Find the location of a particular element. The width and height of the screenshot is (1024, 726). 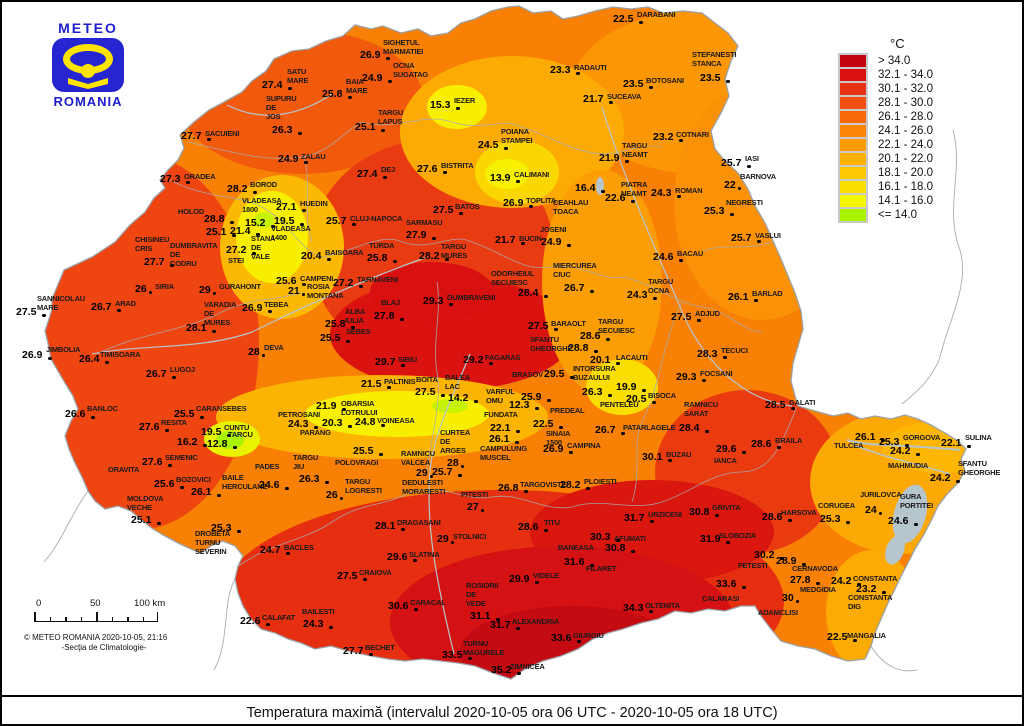

station-value: 24 is located at coordinates (871, 510).